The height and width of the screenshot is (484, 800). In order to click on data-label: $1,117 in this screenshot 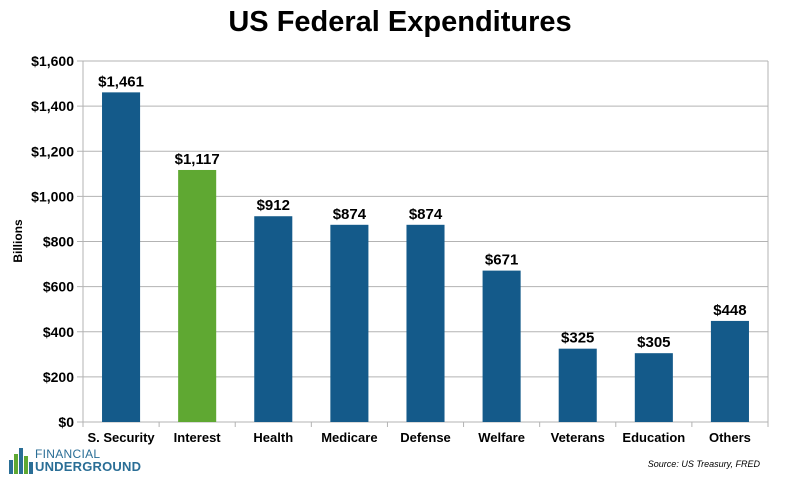, I will do `click(197, 159)`.